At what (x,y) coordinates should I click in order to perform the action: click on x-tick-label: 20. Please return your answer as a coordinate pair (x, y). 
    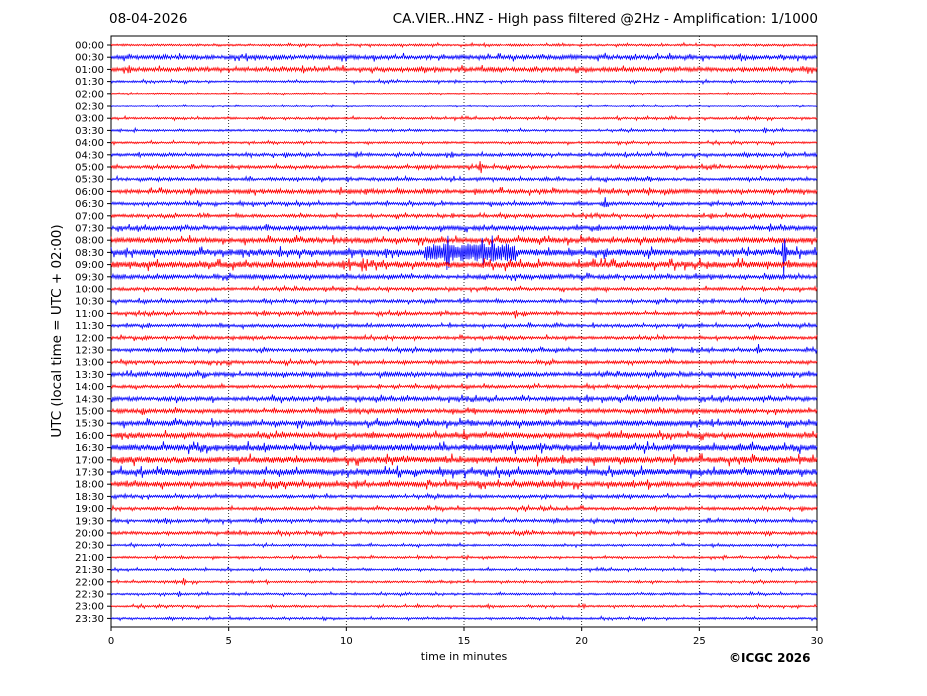
    Looking at the image, I should click on (581, 641).